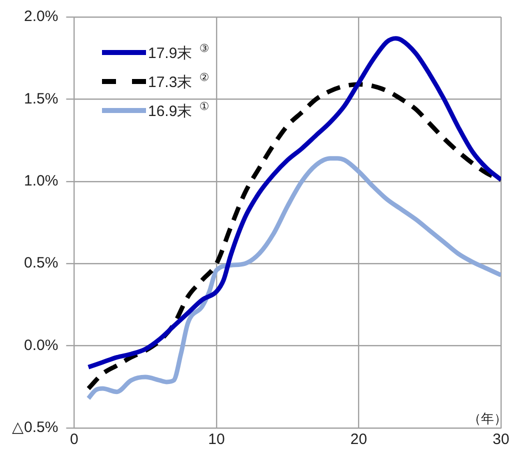 The image size is (513, 454). I want to click on x-axis-title: （年）, so click(487, 419).